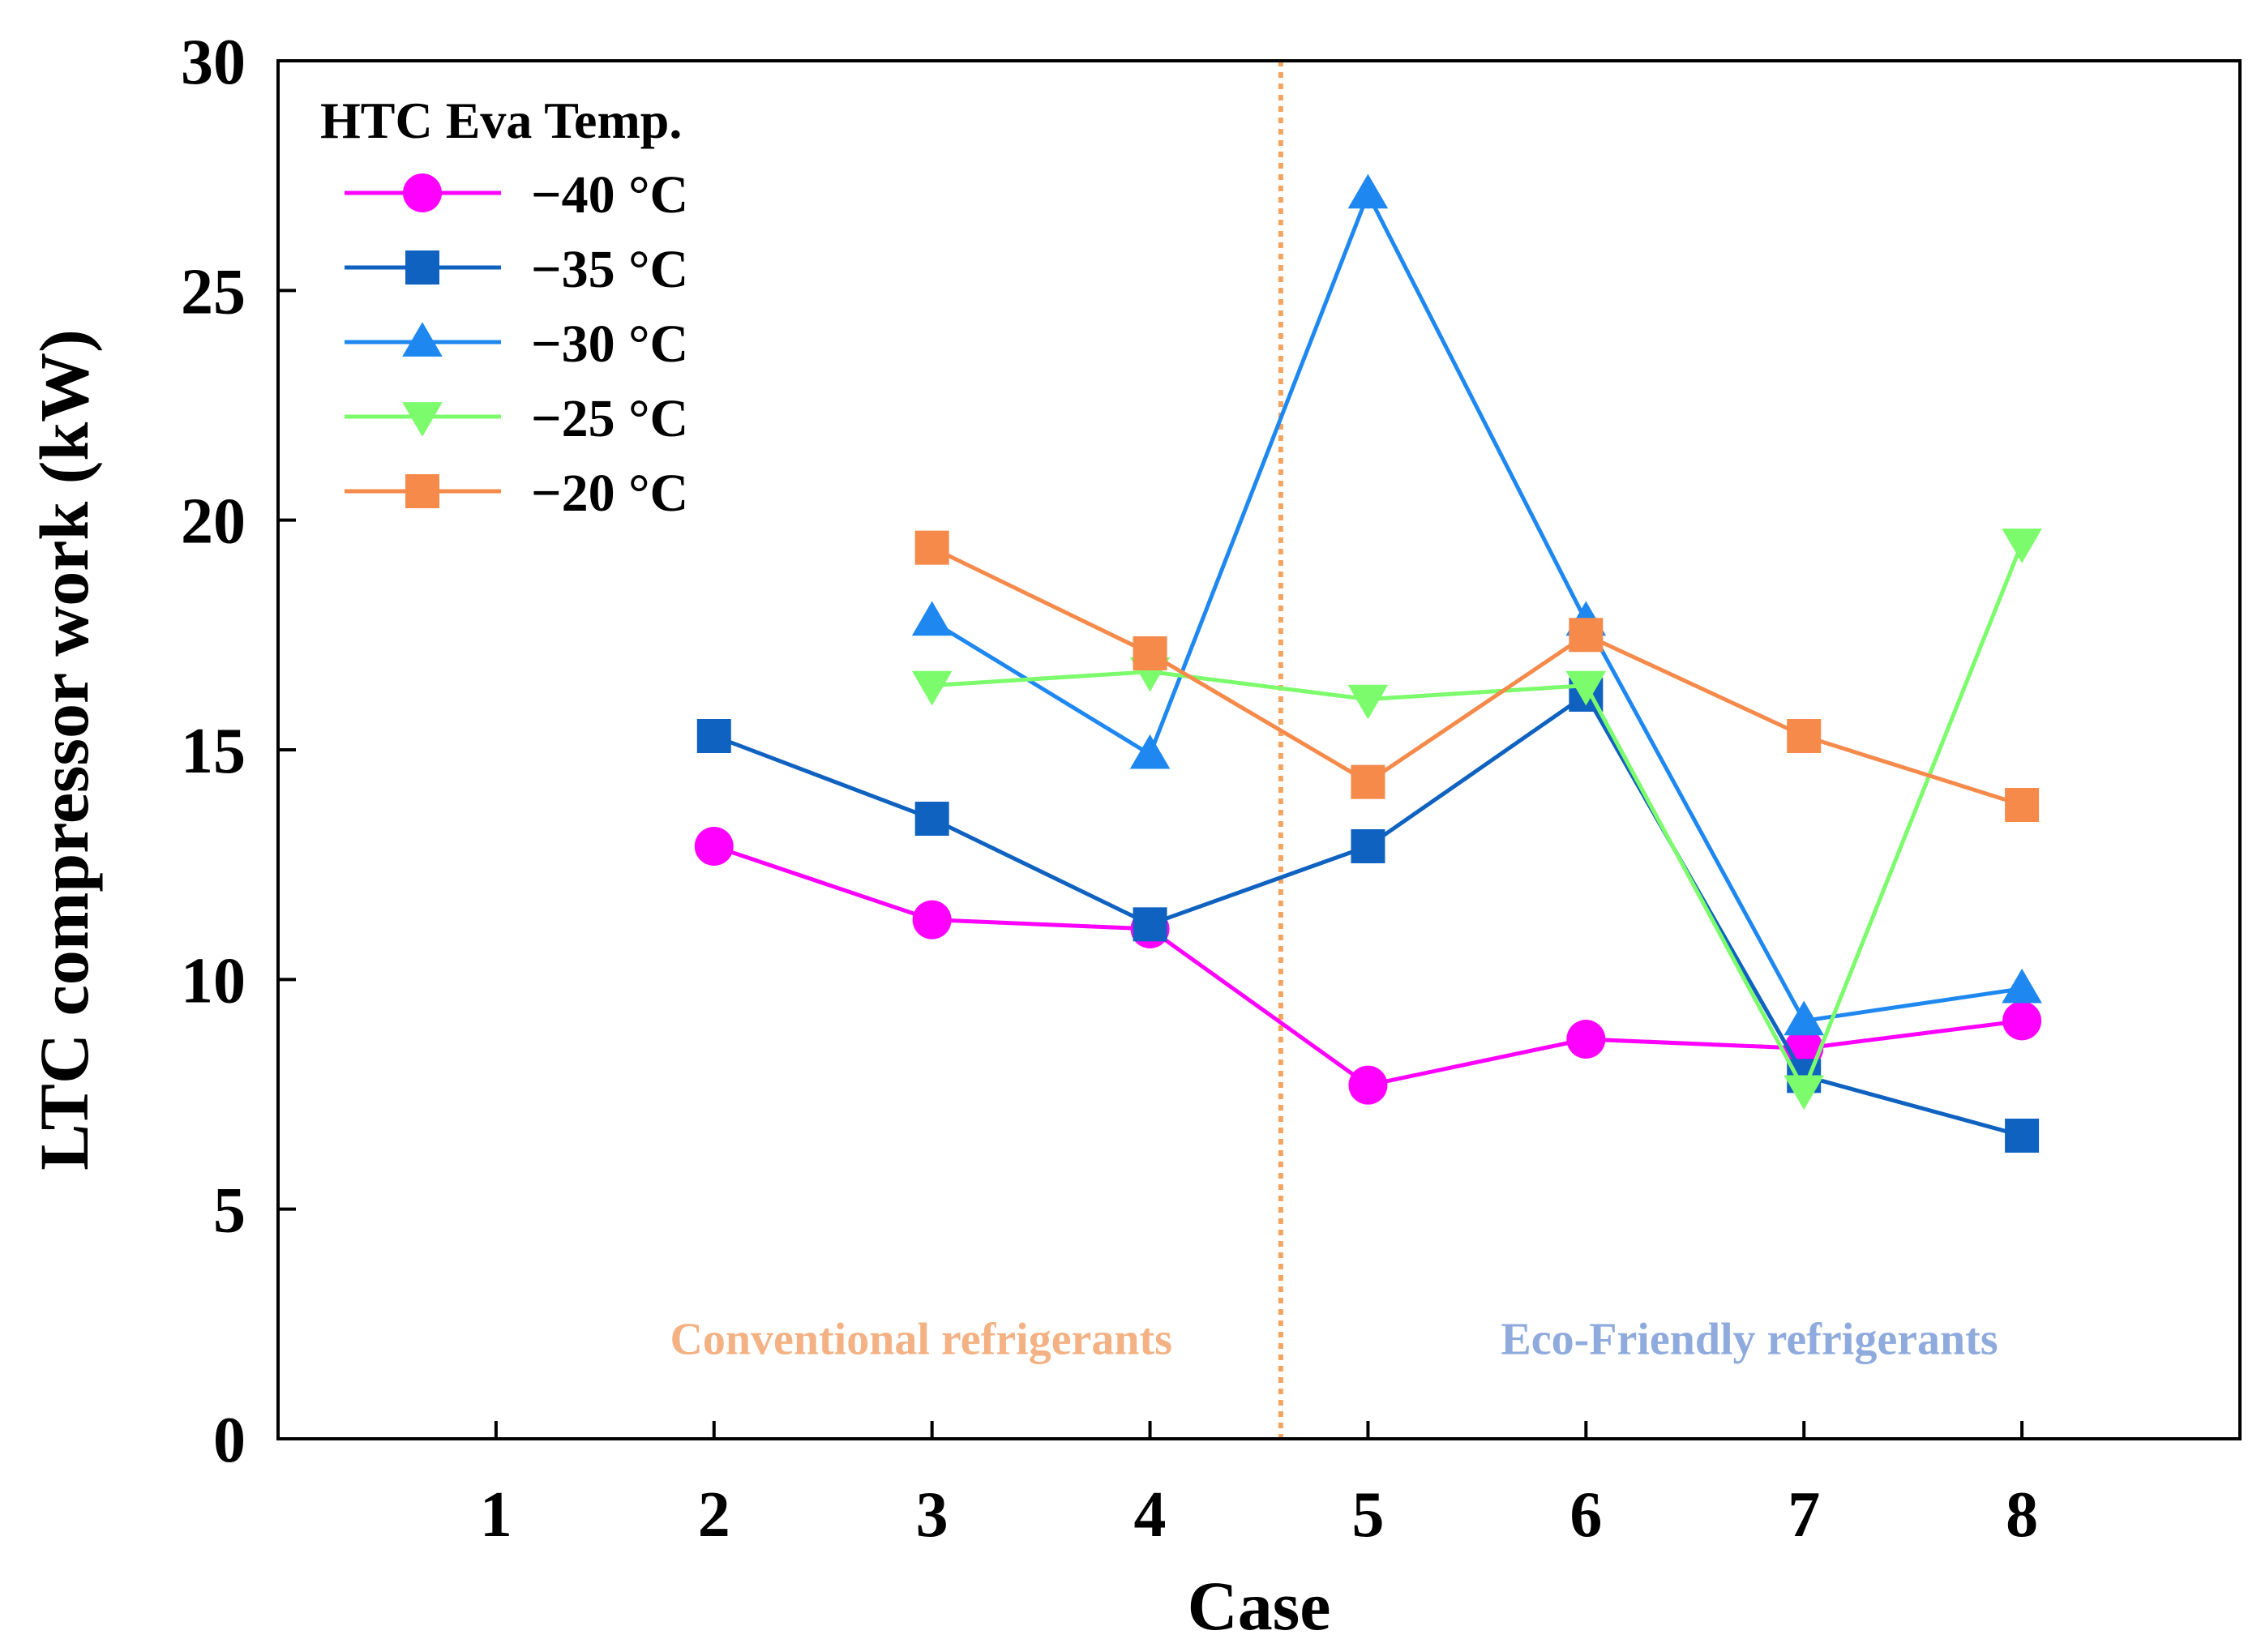  I want to click on legend-title: HTC Eva Temp., so click(501, 121).